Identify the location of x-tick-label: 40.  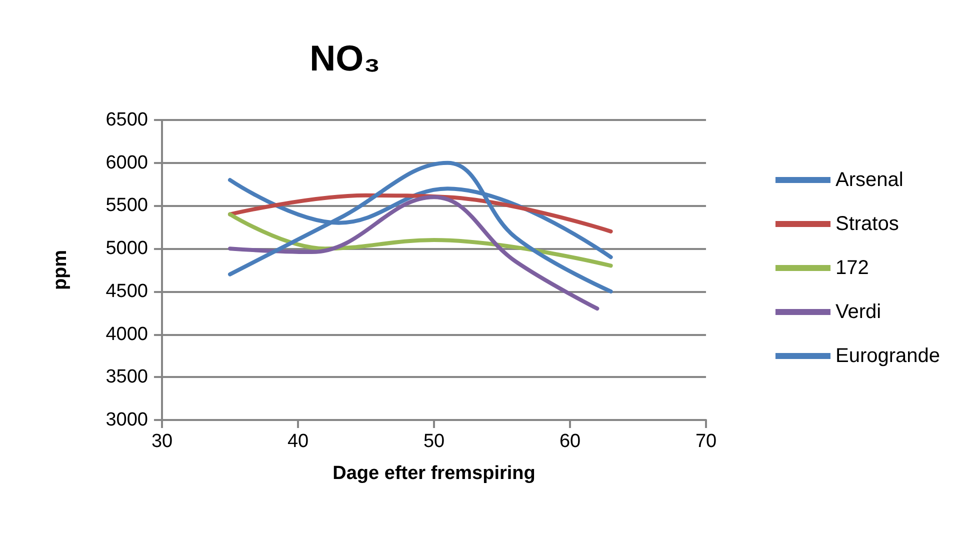
(298, 441).